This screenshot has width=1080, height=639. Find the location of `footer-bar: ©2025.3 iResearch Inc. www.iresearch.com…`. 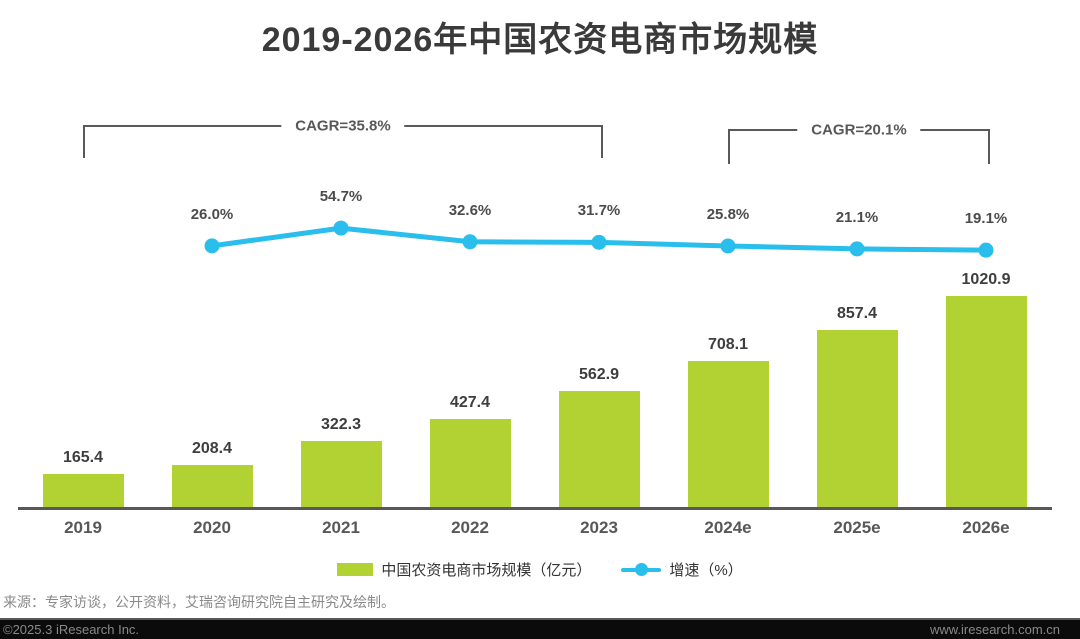

footer-bar: ©2025.3 iResearch Inc. www.iresearch.com… is located at coordinates (540, 629).